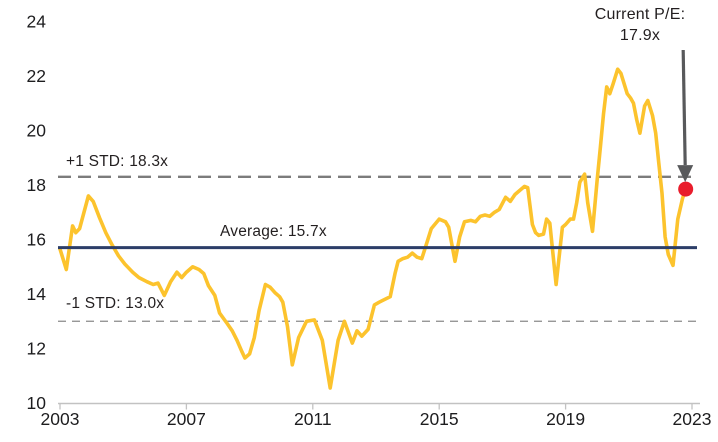 This screenshot has width=718, height=442. What do you see at coordinates (686, 189) in the screenshot?
I see `current-pe-dot` at bounding box center [686, 189].